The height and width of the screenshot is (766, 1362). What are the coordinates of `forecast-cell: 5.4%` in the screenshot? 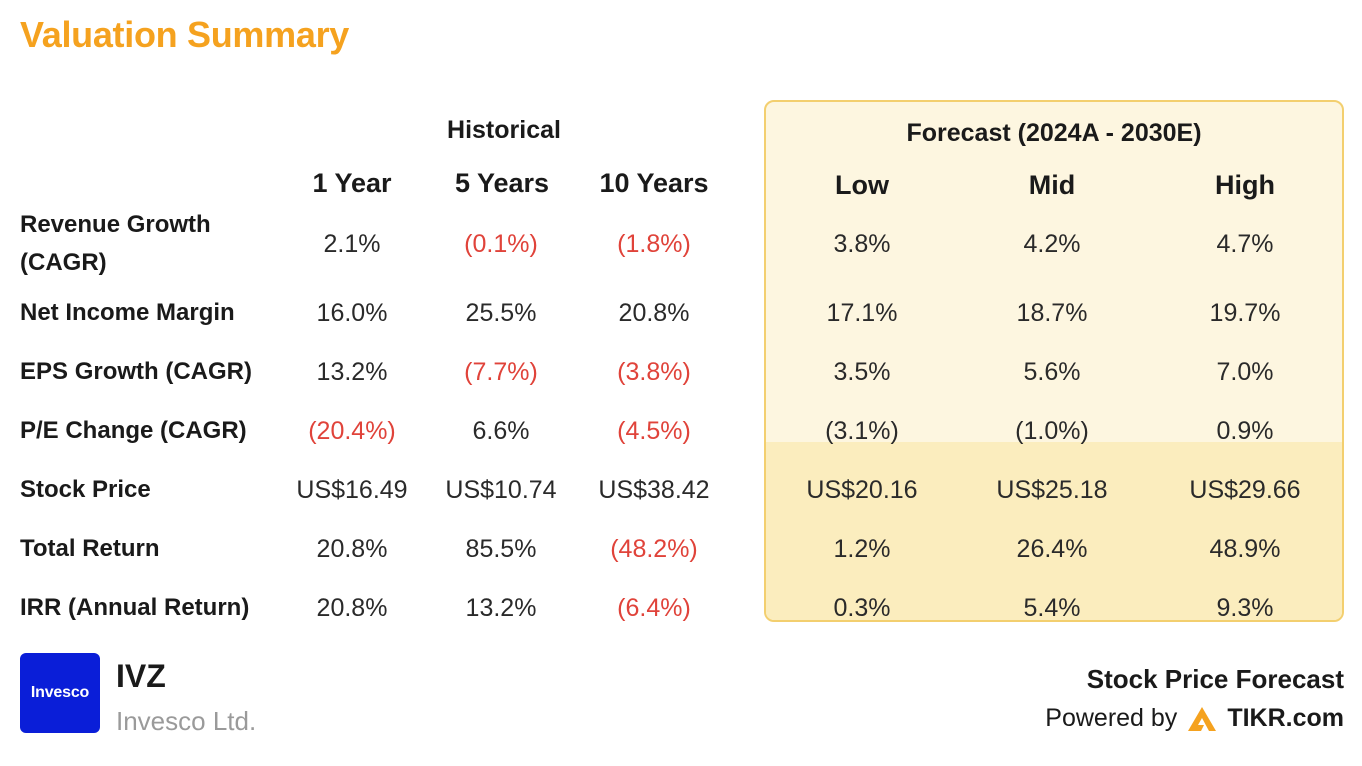 It's located at (1052, 608).